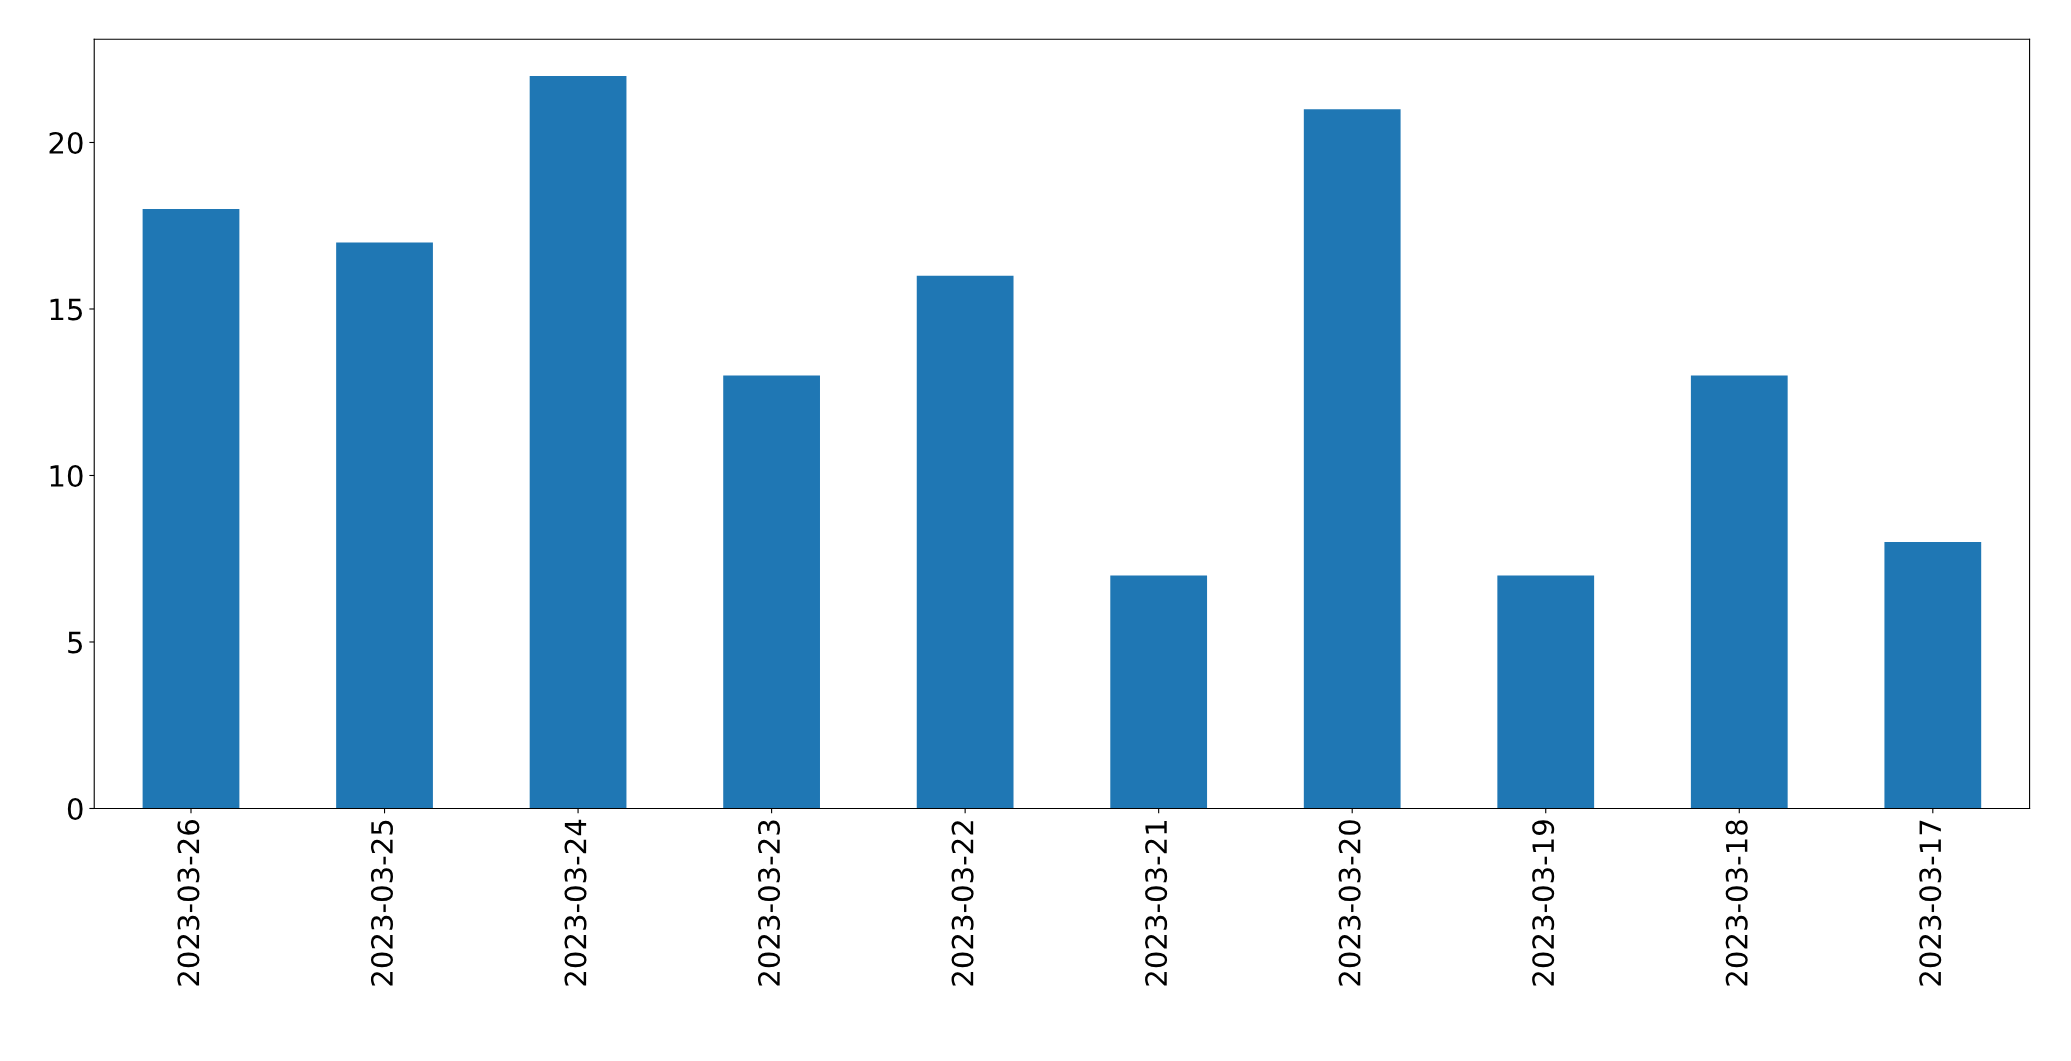  I want to click on x-tick-label: 2023-03-25, so click(381, 903).